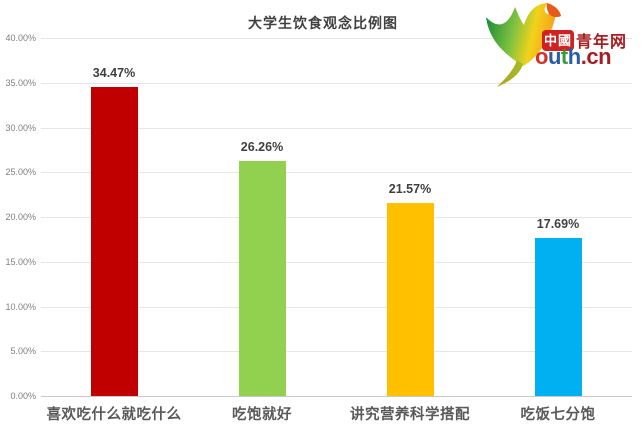 The image size is (642, 425). Describe the element at coordinates (523, 45) in the screenshot. I see `ginkgo-leaf-icon` at that location.